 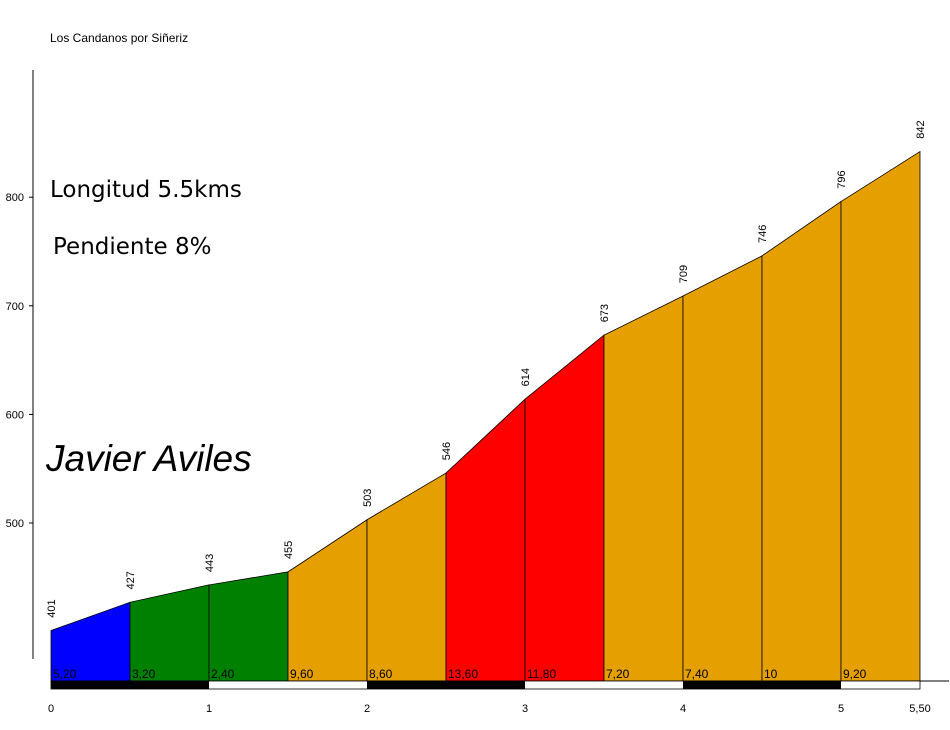 I want to click on segment-gradient-label: 9,60, so click(x=302, y=674).